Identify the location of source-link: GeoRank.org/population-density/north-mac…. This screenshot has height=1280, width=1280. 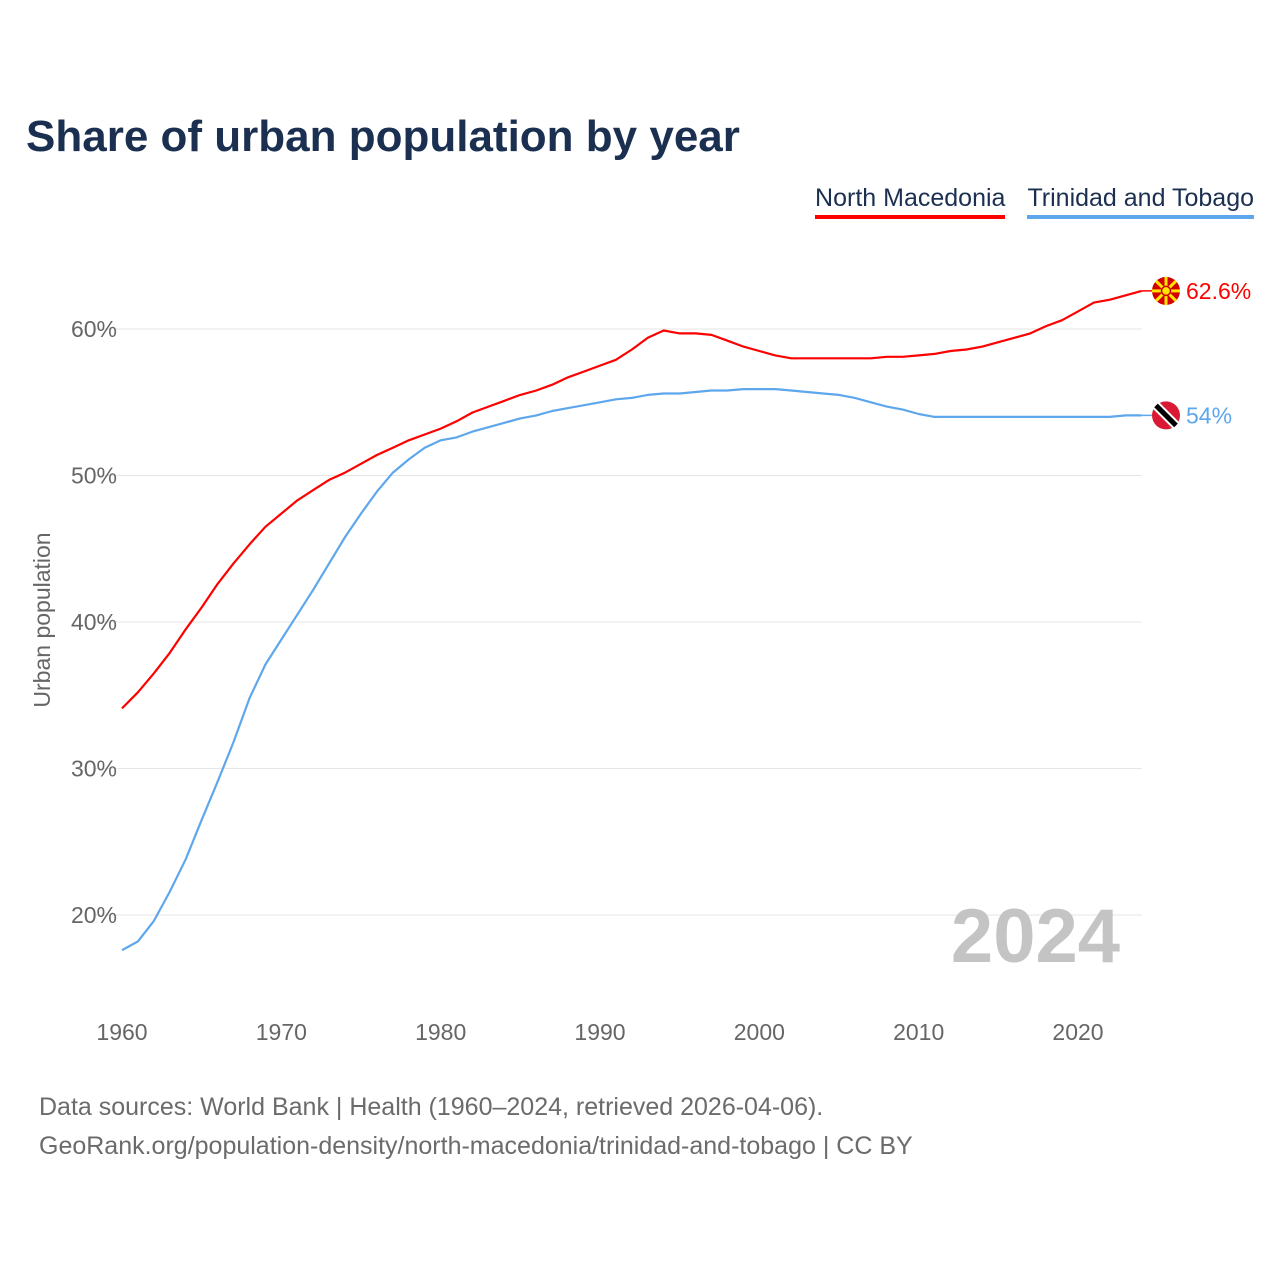
(476, 1146).